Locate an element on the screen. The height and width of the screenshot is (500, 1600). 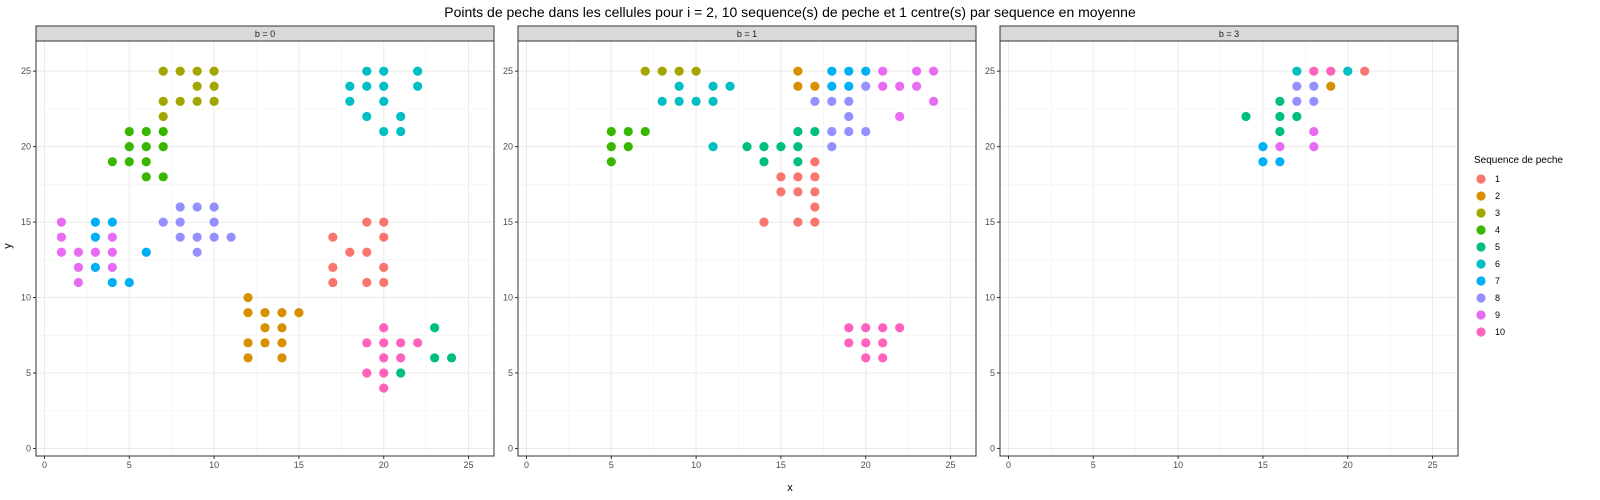
facet-strip-label: b = 3 is located at coordinates (1229, 34).